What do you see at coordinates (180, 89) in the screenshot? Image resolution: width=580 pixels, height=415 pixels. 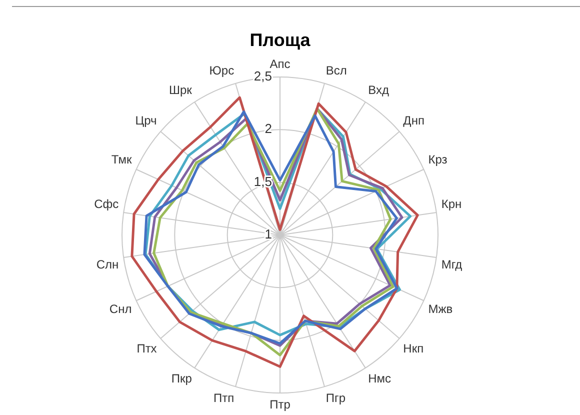 I see `spoke-label: Шрк` at bounding box center [180, 89].